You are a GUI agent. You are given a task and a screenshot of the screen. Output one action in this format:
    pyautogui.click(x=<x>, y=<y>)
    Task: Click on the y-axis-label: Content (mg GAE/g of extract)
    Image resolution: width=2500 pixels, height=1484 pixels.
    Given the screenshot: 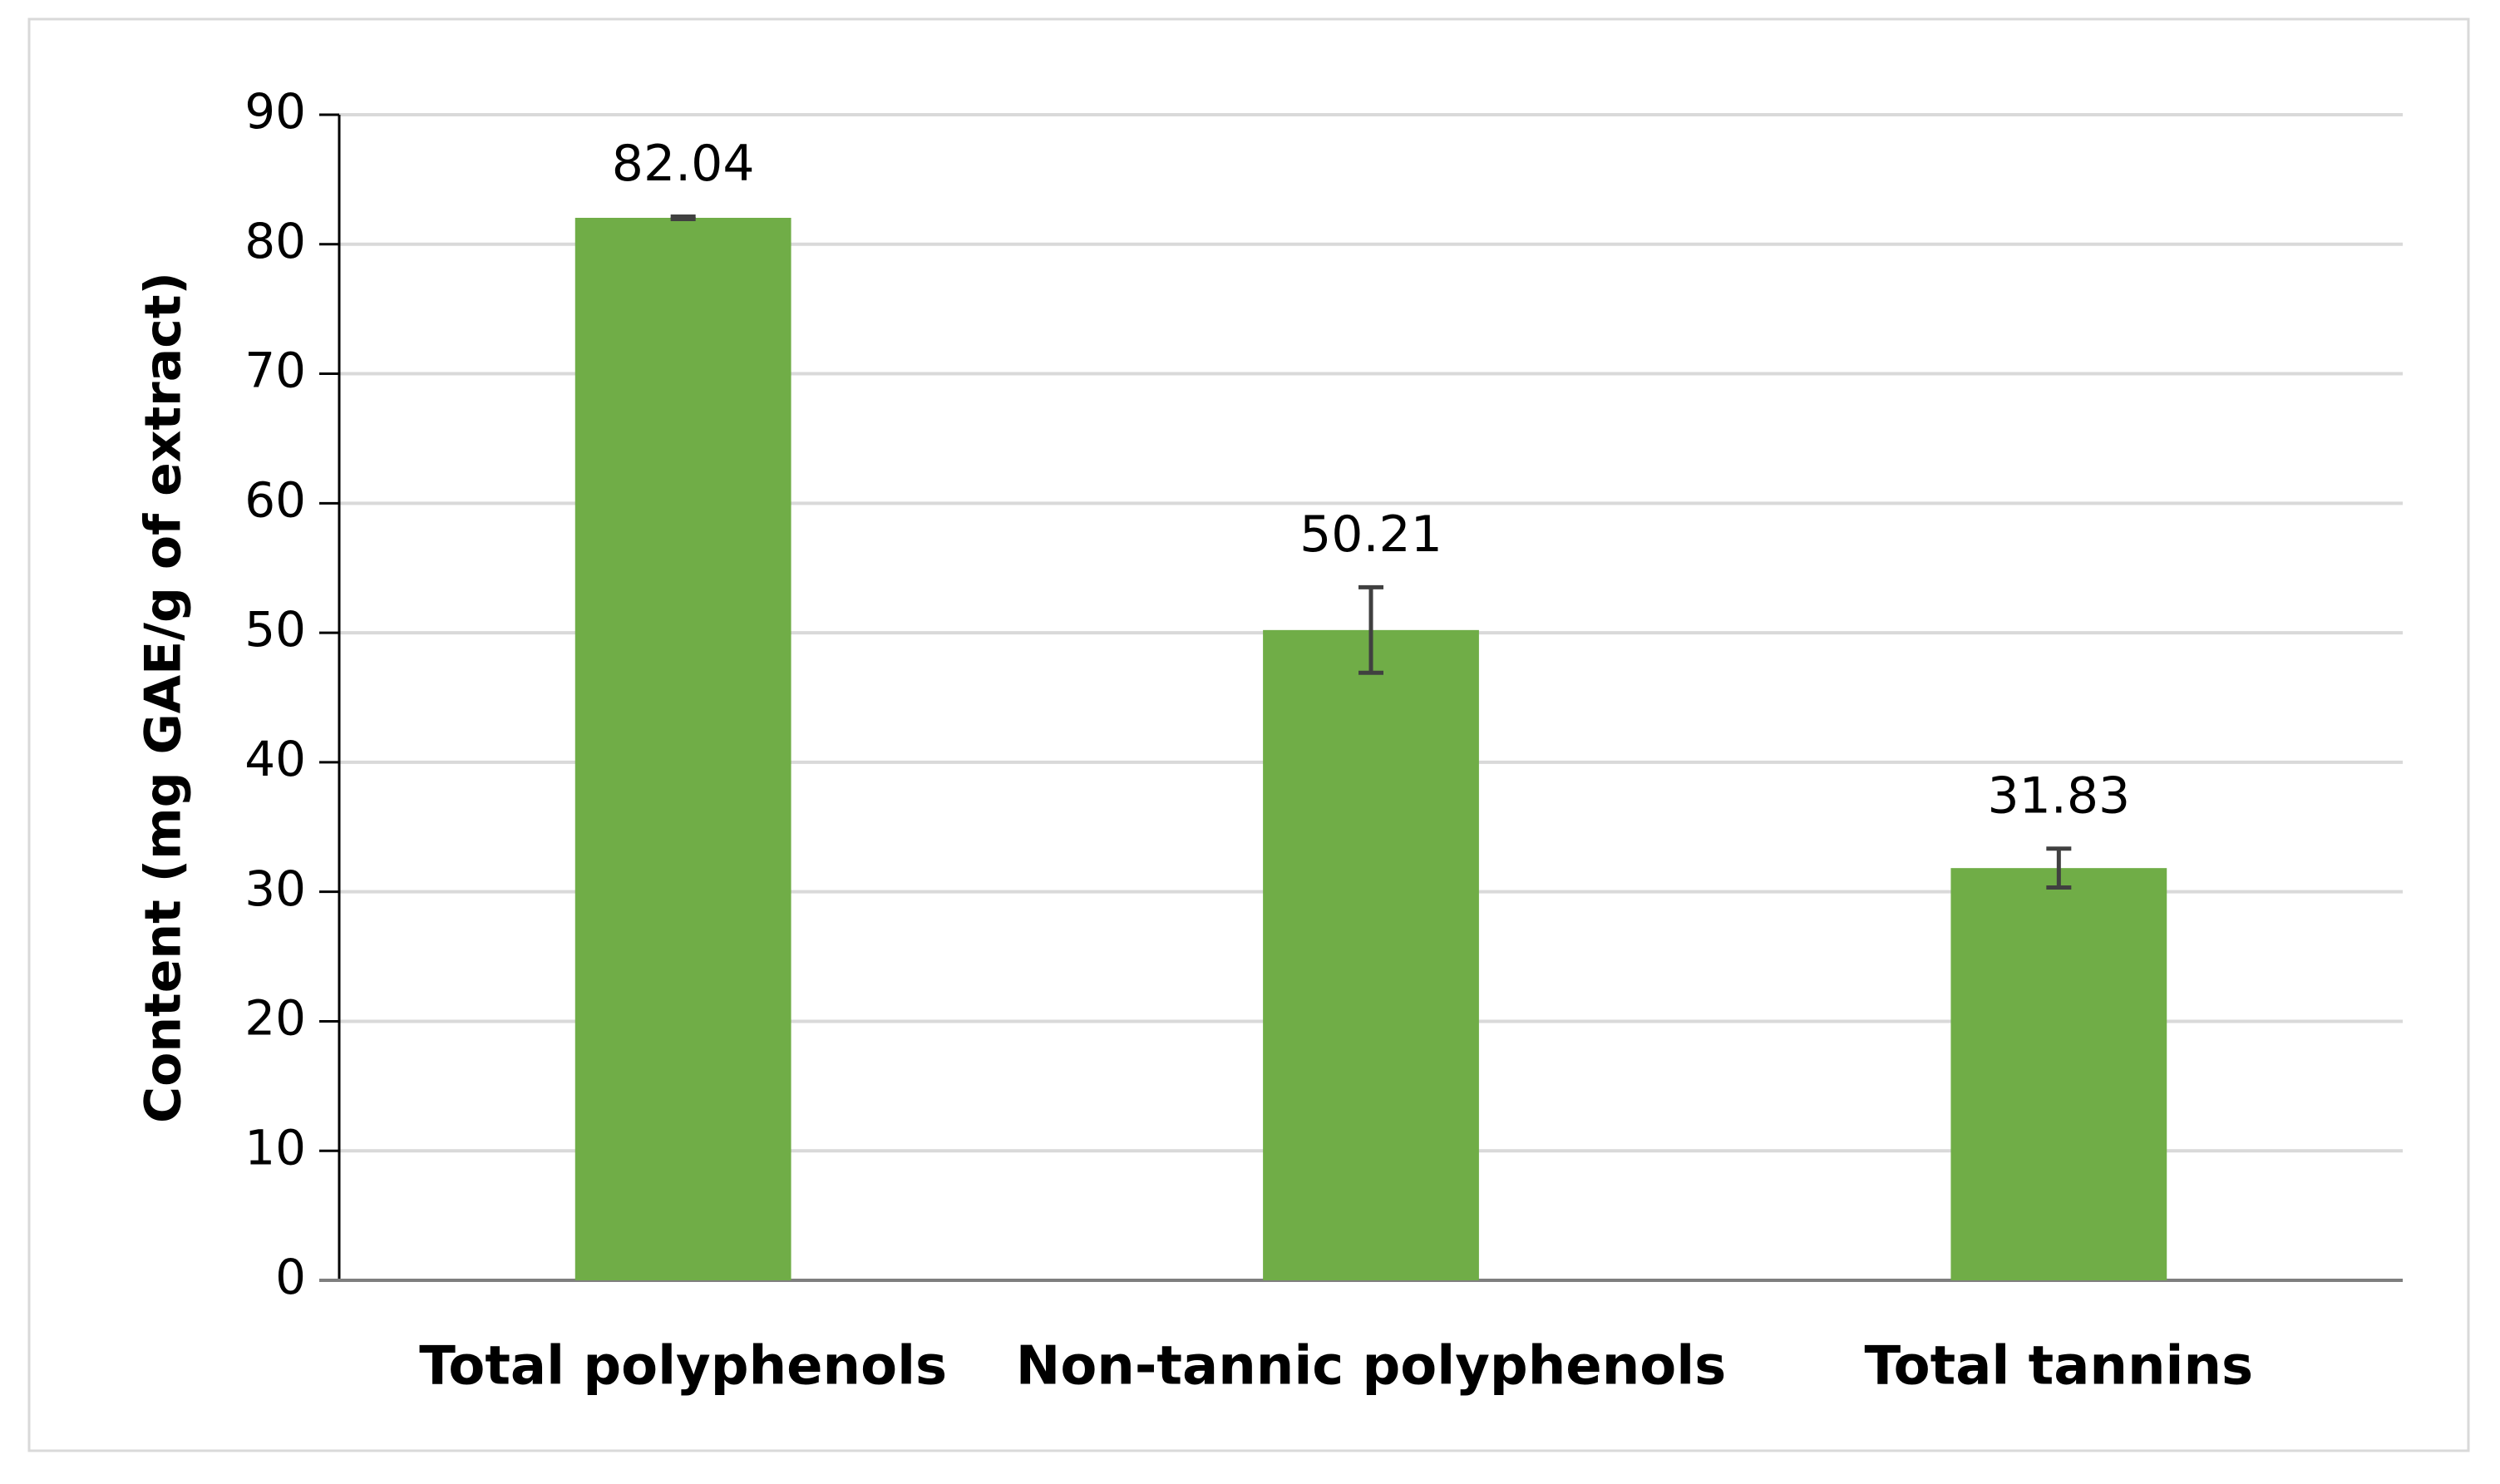 What is the action you would take?
    pyautogui.click(x=164, y=697)
    